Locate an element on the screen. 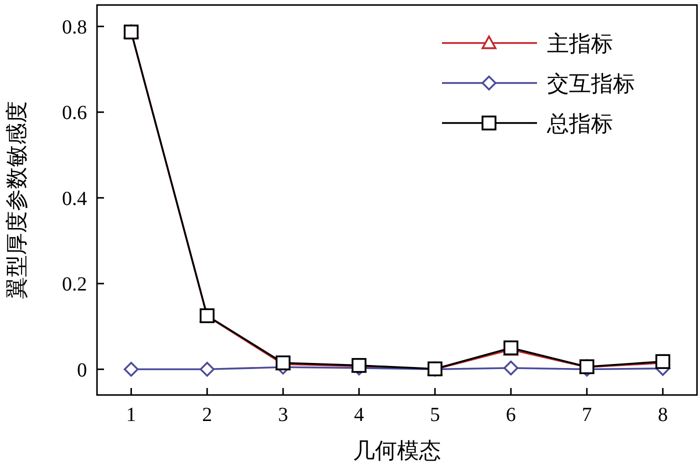 Image resolution: width=700 pixels, height=468 pixels. x-tick-label: 7 is located at coordinates (587, 415).